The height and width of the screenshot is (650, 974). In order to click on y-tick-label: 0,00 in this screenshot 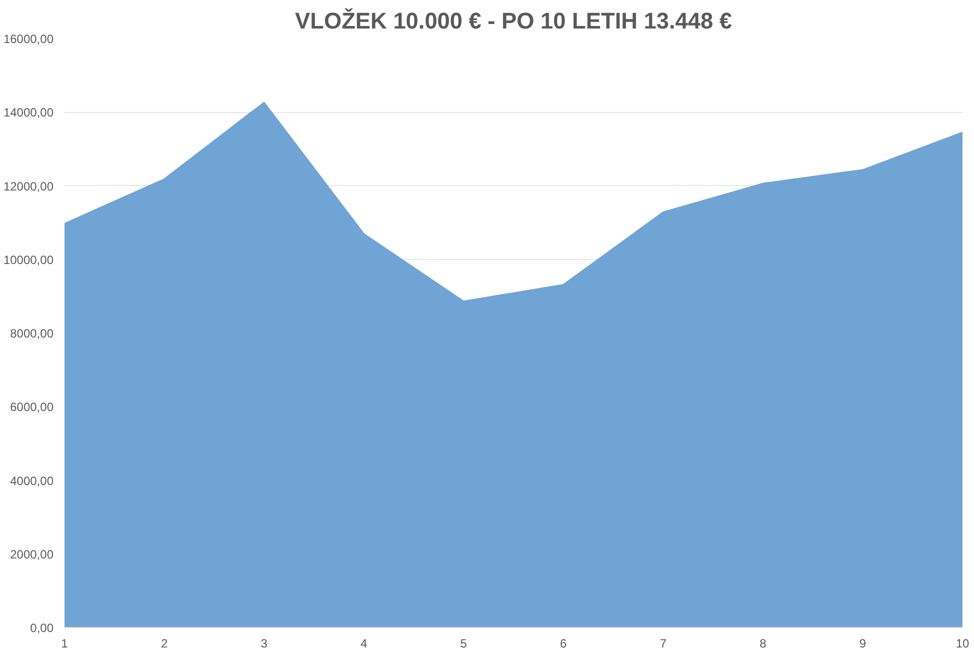, I will do `click(42, 628)`.